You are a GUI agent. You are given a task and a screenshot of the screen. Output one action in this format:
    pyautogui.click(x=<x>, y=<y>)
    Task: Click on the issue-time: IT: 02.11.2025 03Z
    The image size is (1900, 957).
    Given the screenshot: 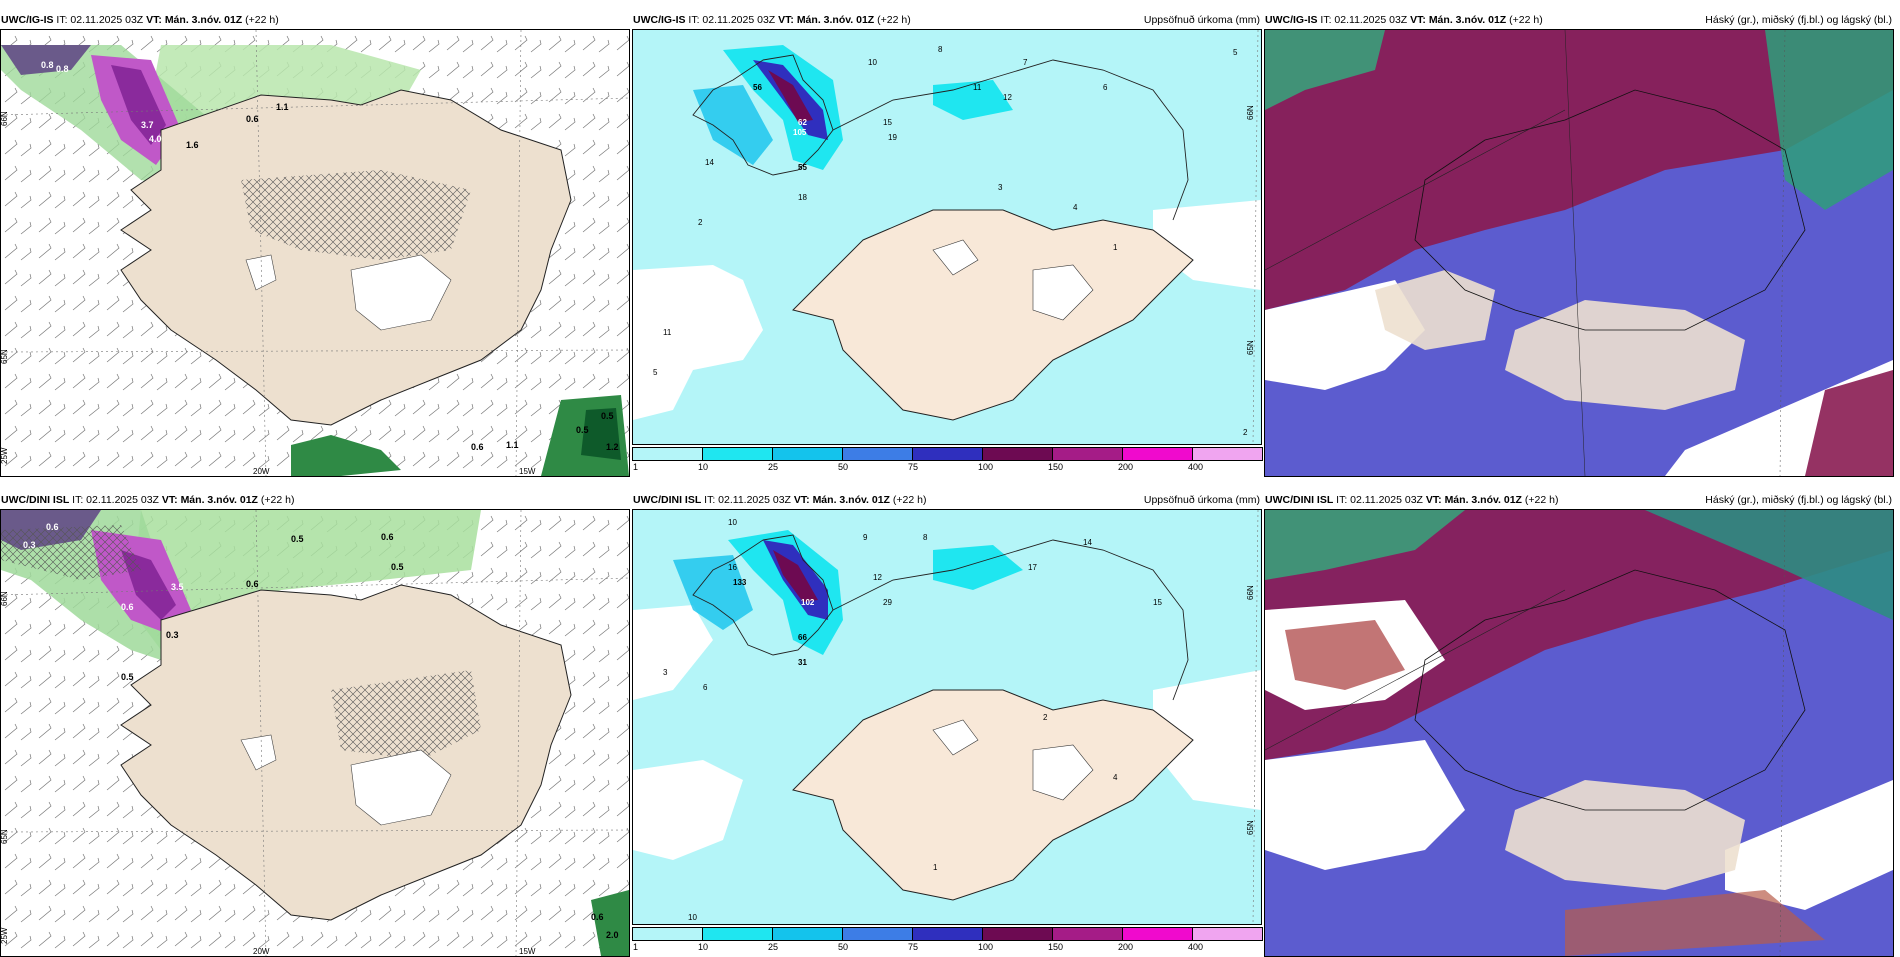 What is the action you would take?
    pyautogui.click(x=100, y=20)
    